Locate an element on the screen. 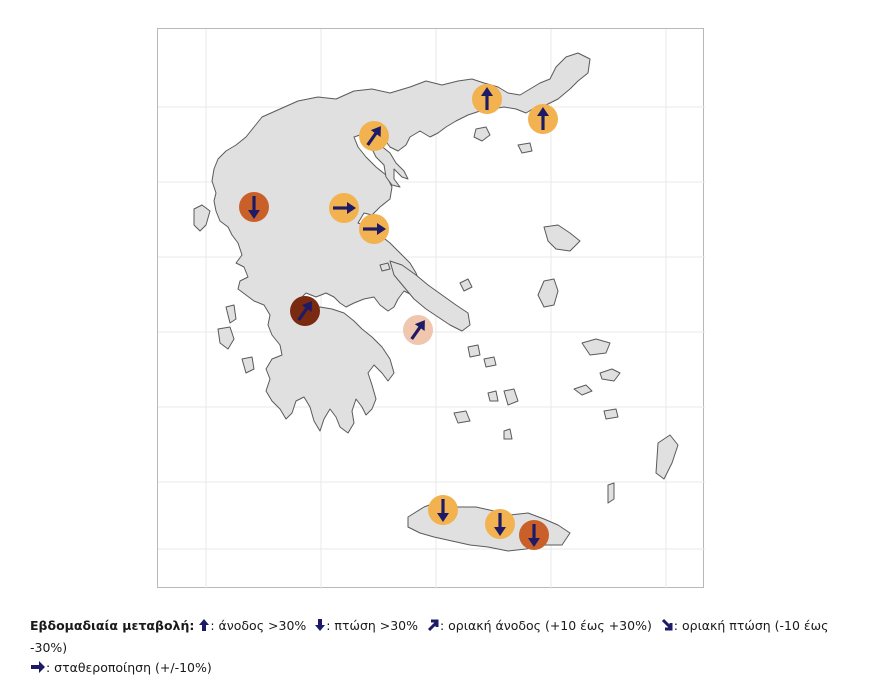 This screenshot has height=680, width=880. marker-rethymno is located at coordinates (500, 524).